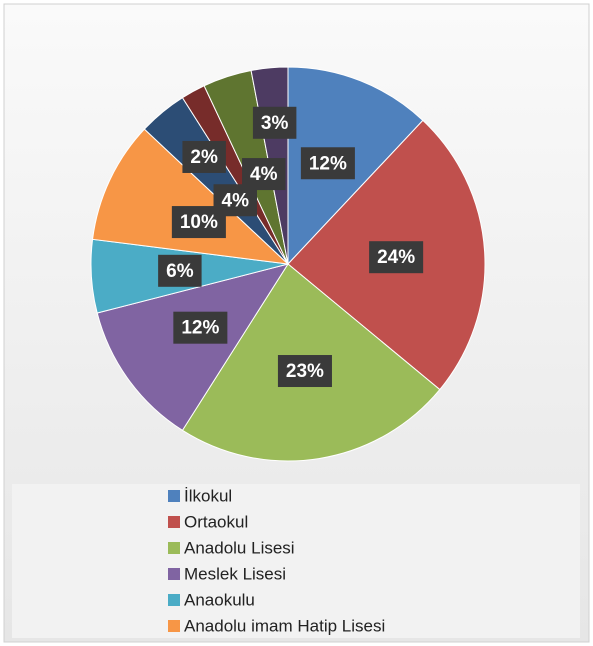 The height and width of the screenshot is (646, 593). I want to click on legend-label: Anadolu Lisesi, so click(239, 547).